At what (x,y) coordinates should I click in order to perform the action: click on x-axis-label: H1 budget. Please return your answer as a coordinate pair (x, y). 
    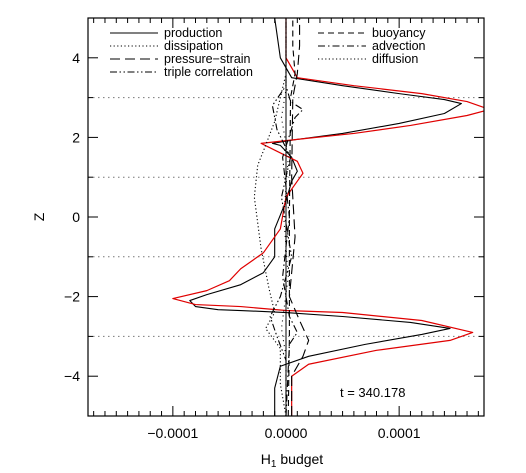
    Looking at the image, I should click on (292, 460).